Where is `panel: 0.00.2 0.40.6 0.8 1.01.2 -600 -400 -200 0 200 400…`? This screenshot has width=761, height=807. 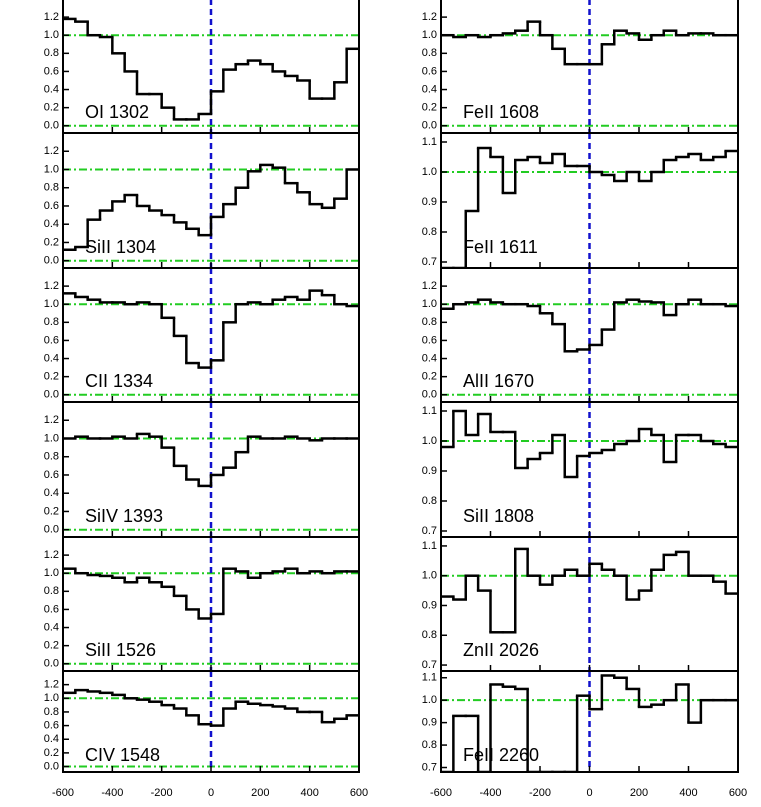
panel: 0.00.2 0.40.6 0.8 1.01.2 -600 -400 -200 0 200 400… is located at coordinates (206, 734).